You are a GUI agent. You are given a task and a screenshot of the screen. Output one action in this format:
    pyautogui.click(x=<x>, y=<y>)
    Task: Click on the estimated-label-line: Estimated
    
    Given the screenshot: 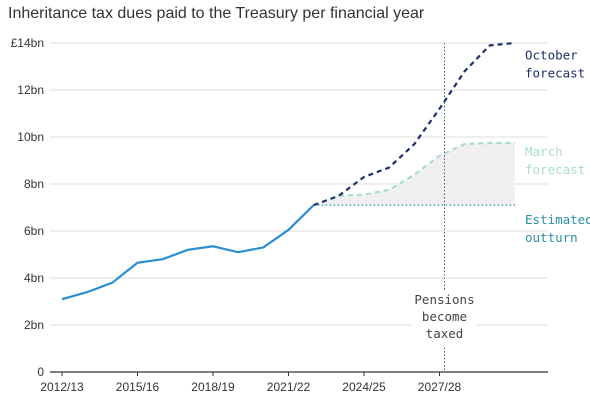 What is the action you would take?
    pyautogui.click(x=557, y=219)
    